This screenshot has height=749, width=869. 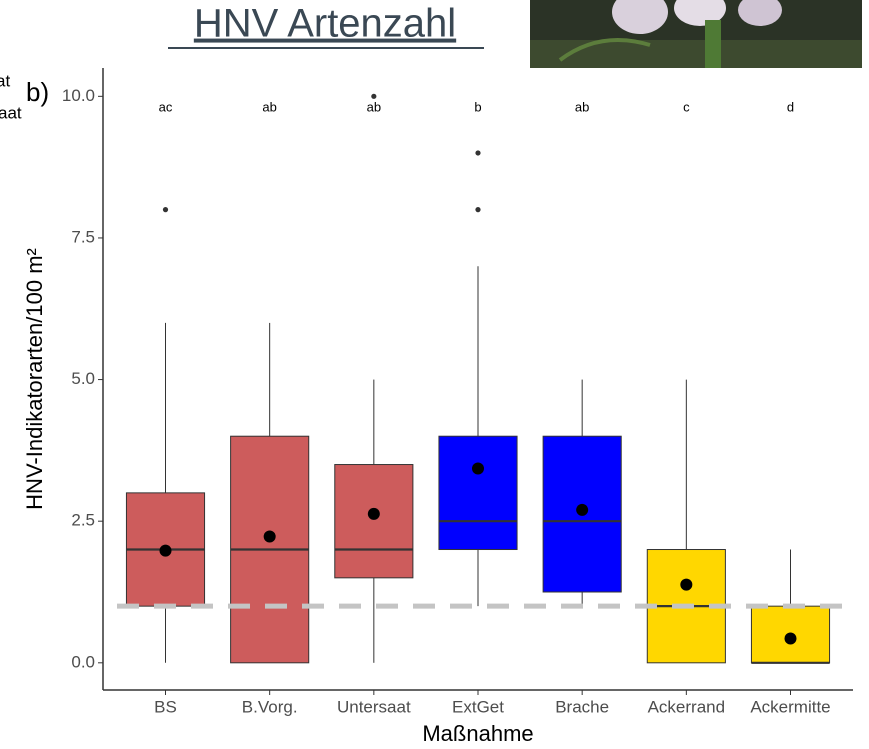 What do you see at coordinates (686, 706) in the screenshot?
I see `x-tick-label: Ackerrand` at bounding box center [686, 706].